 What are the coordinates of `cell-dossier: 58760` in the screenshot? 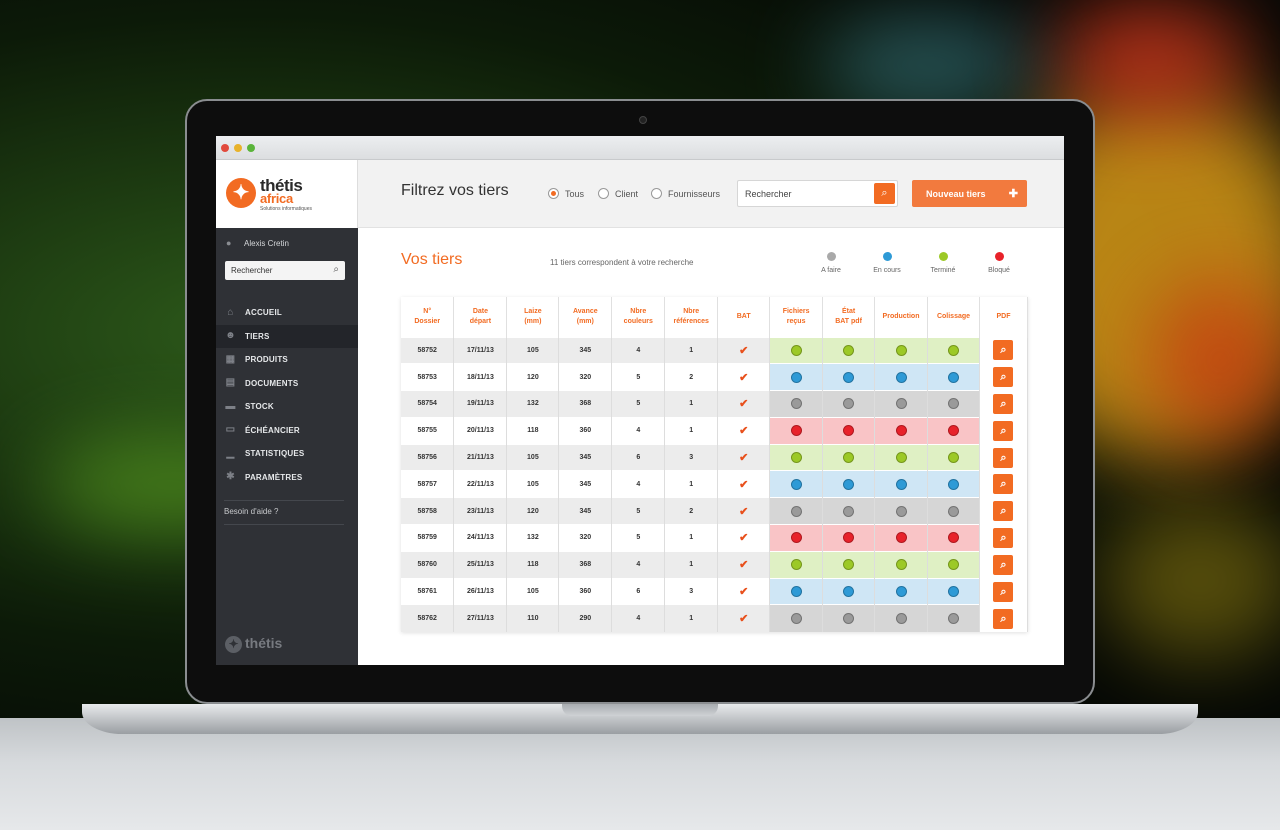 It's located at (428, 564).